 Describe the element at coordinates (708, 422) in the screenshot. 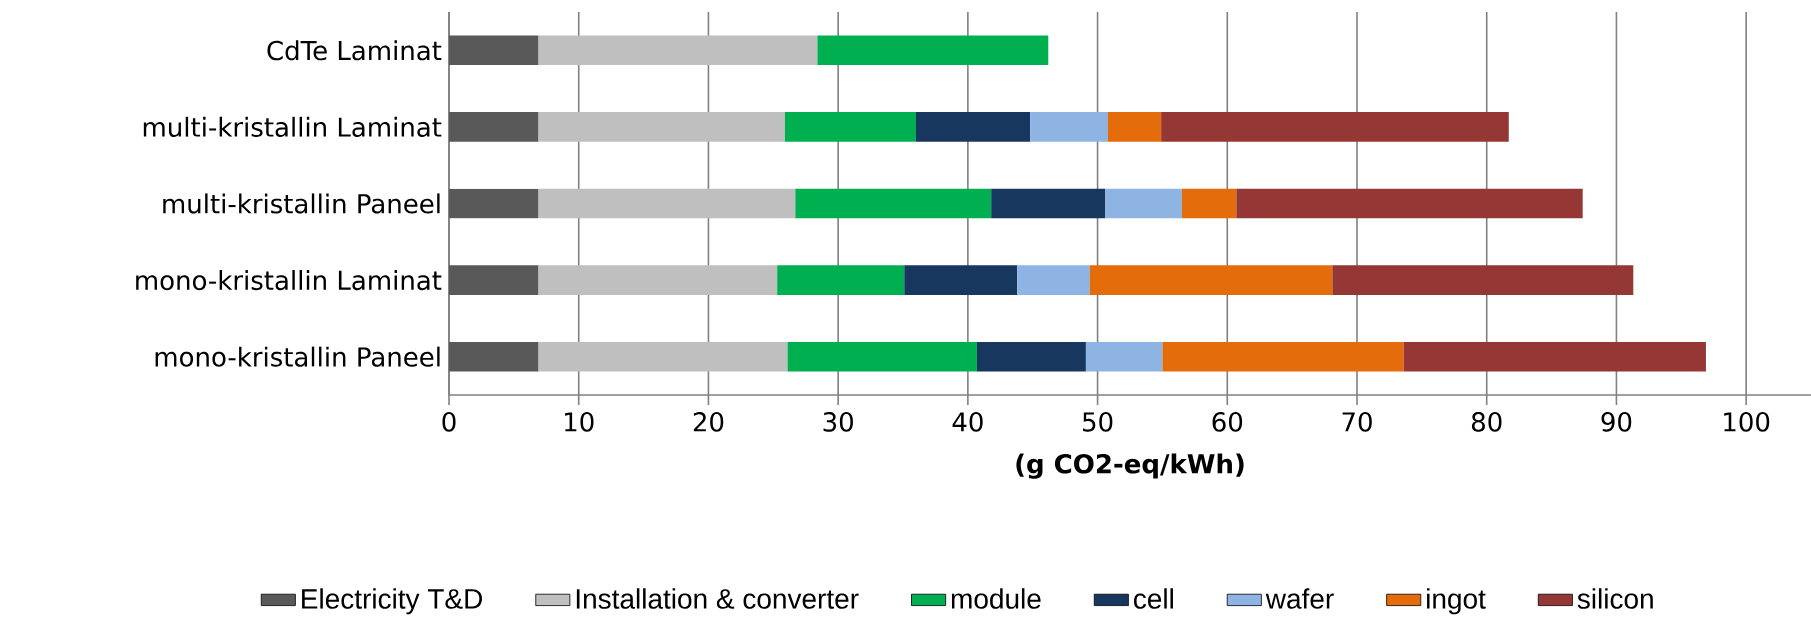

I see `x-tick-label: 20` at that location.